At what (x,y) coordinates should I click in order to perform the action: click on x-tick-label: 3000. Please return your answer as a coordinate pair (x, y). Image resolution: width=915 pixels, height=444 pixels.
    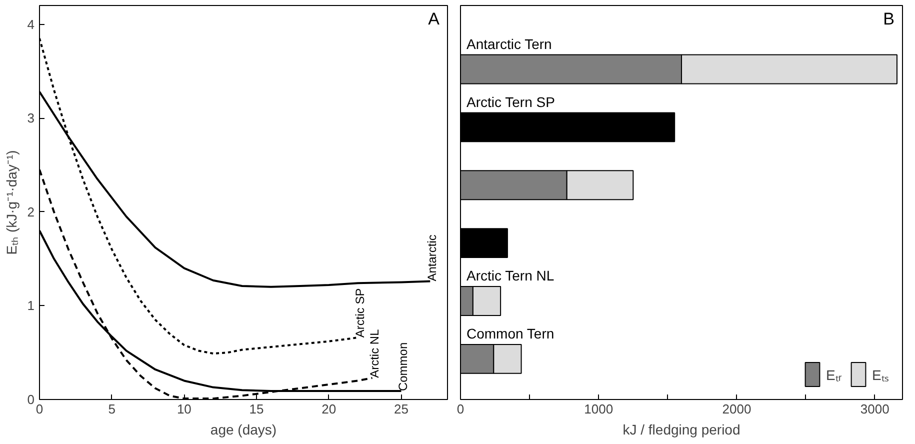
    Looking at the image, I should click on (875, 409).